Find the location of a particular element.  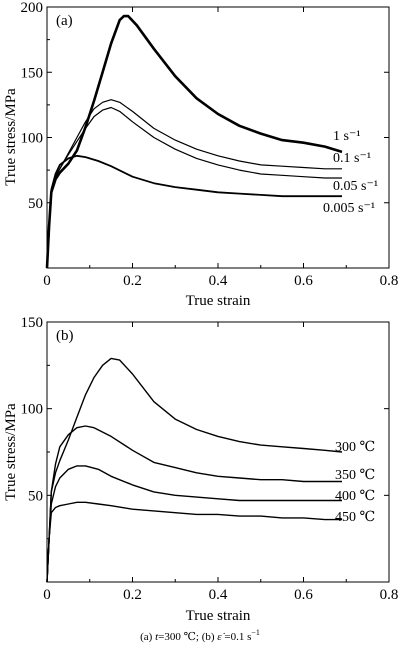

panel-b-ylabel: True stress/MPa is located at coordinates (11, 452).